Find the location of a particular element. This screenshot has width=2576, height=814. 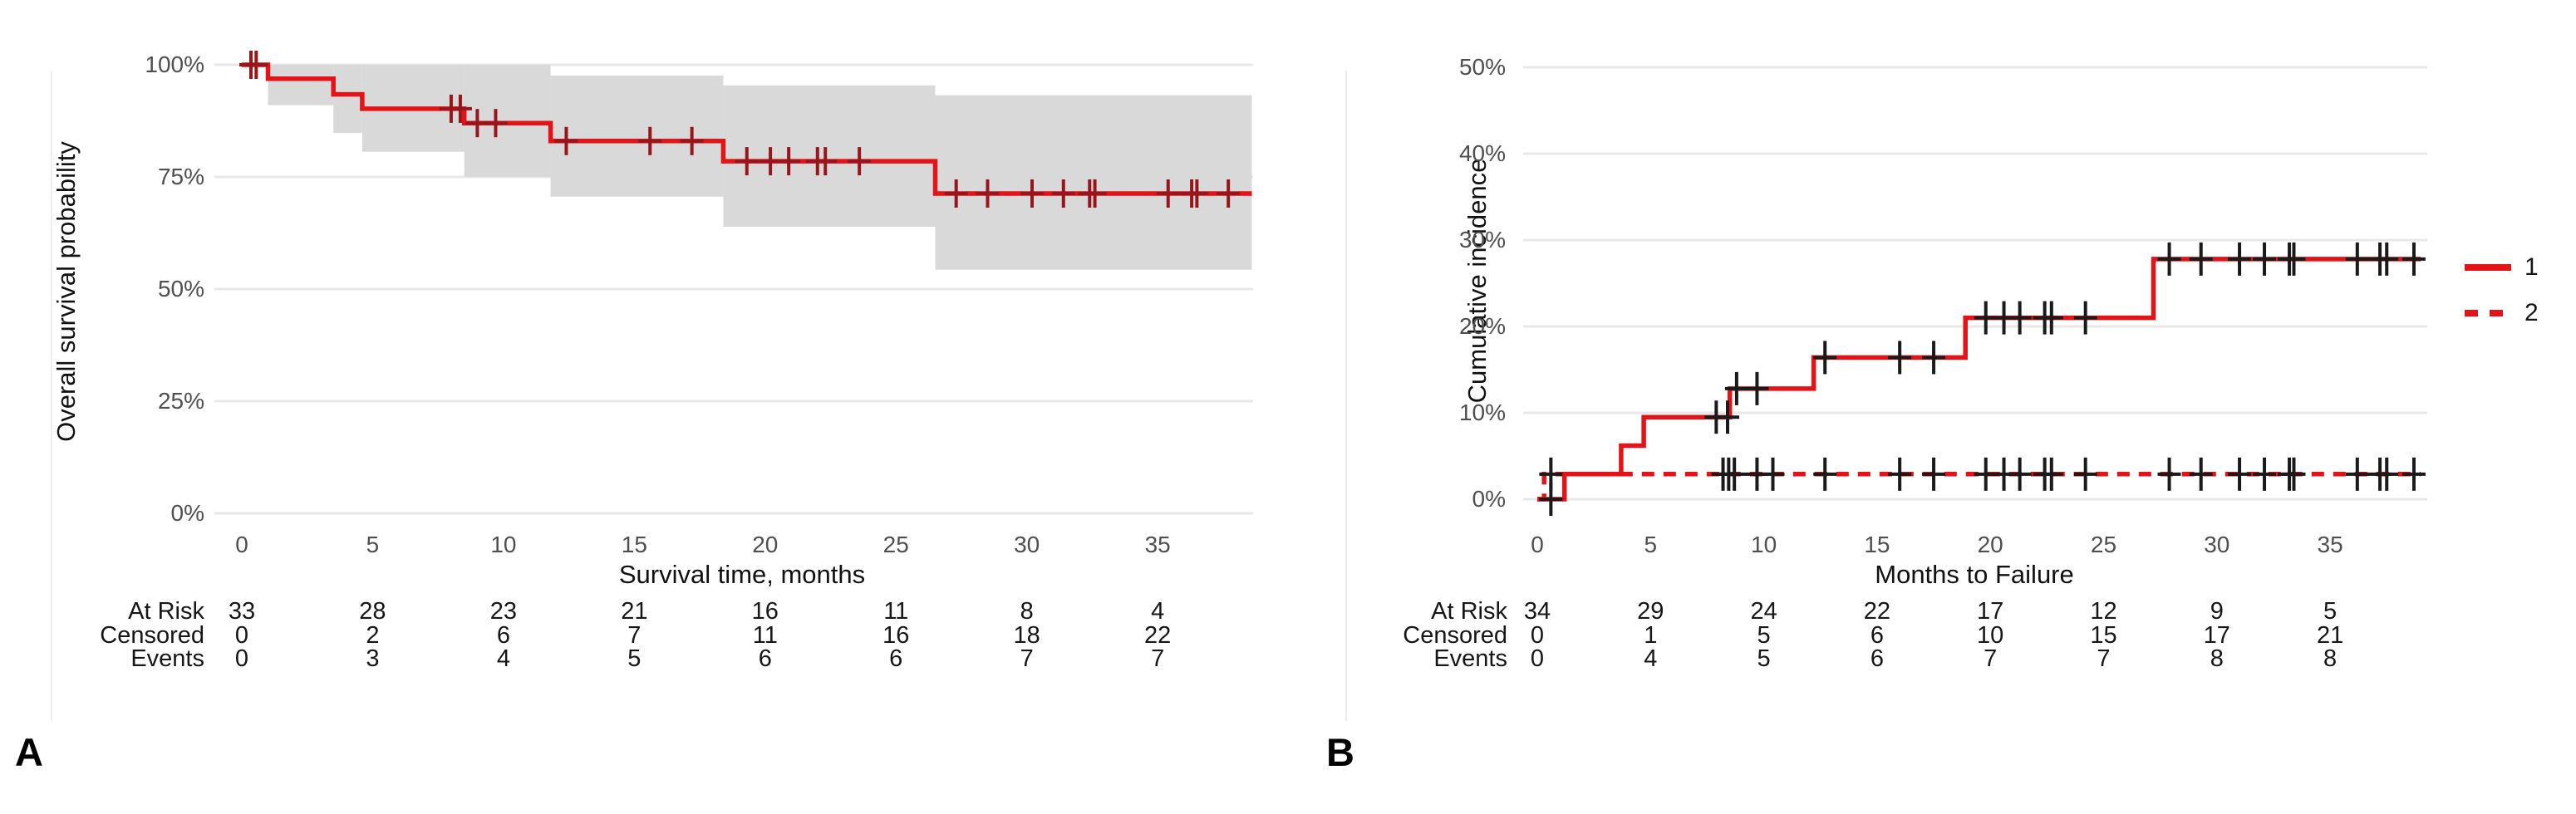

risk-table-value: 1 is located at coordinates (1651, 635).